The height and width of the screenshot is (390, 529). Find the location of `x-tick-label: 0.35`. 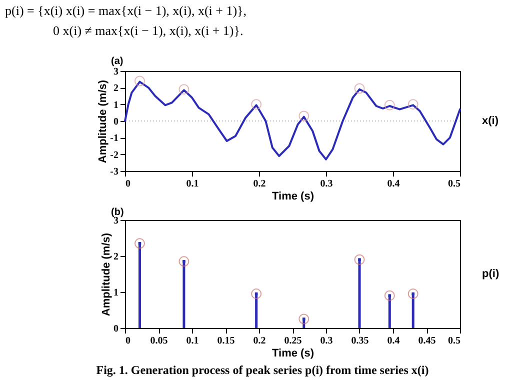

x-tick-label: 0.35 is located at coordinates (360, 341).